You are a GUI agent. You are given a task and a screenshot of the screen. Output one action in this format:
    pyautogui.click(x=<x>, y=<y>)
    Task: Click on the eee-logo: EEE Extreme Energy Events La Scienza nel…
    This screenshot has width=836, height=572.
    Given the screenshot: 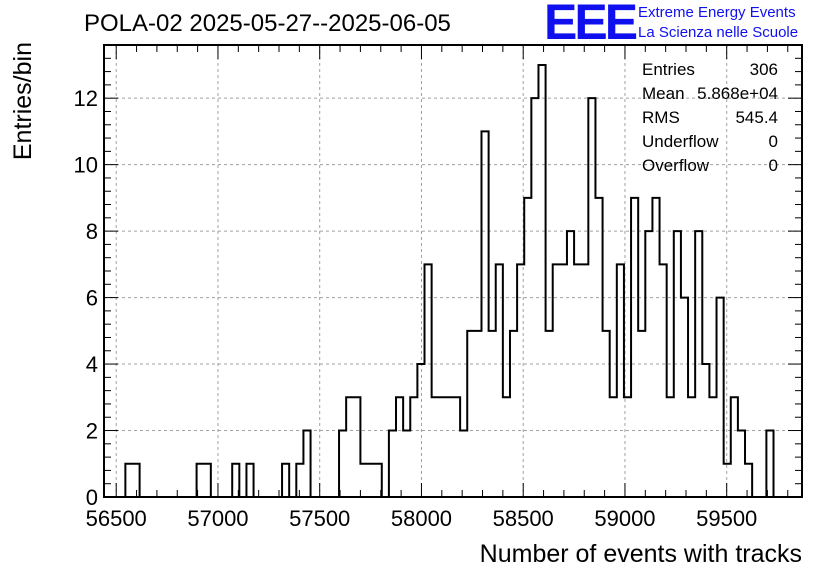 What is the action you would take?
    pyautogui.click(x=689, y=25)
    